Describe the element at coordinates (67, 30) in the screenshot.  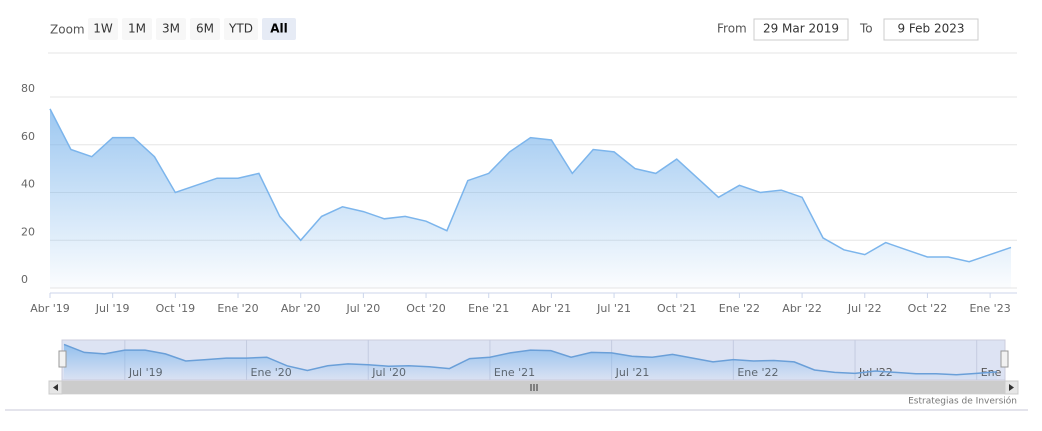
I see `zoom-label: Zoom` at that location.